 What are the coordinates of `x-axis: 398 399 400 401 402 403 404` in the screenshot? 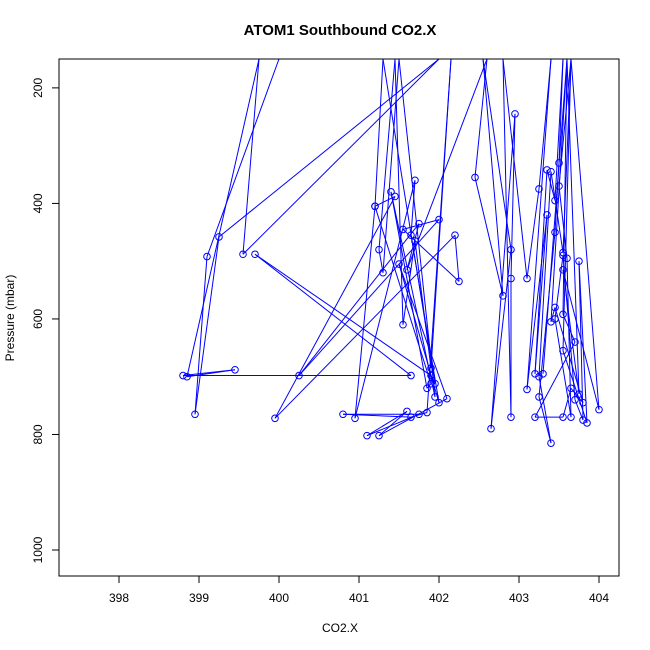 It's located at (359, 590).